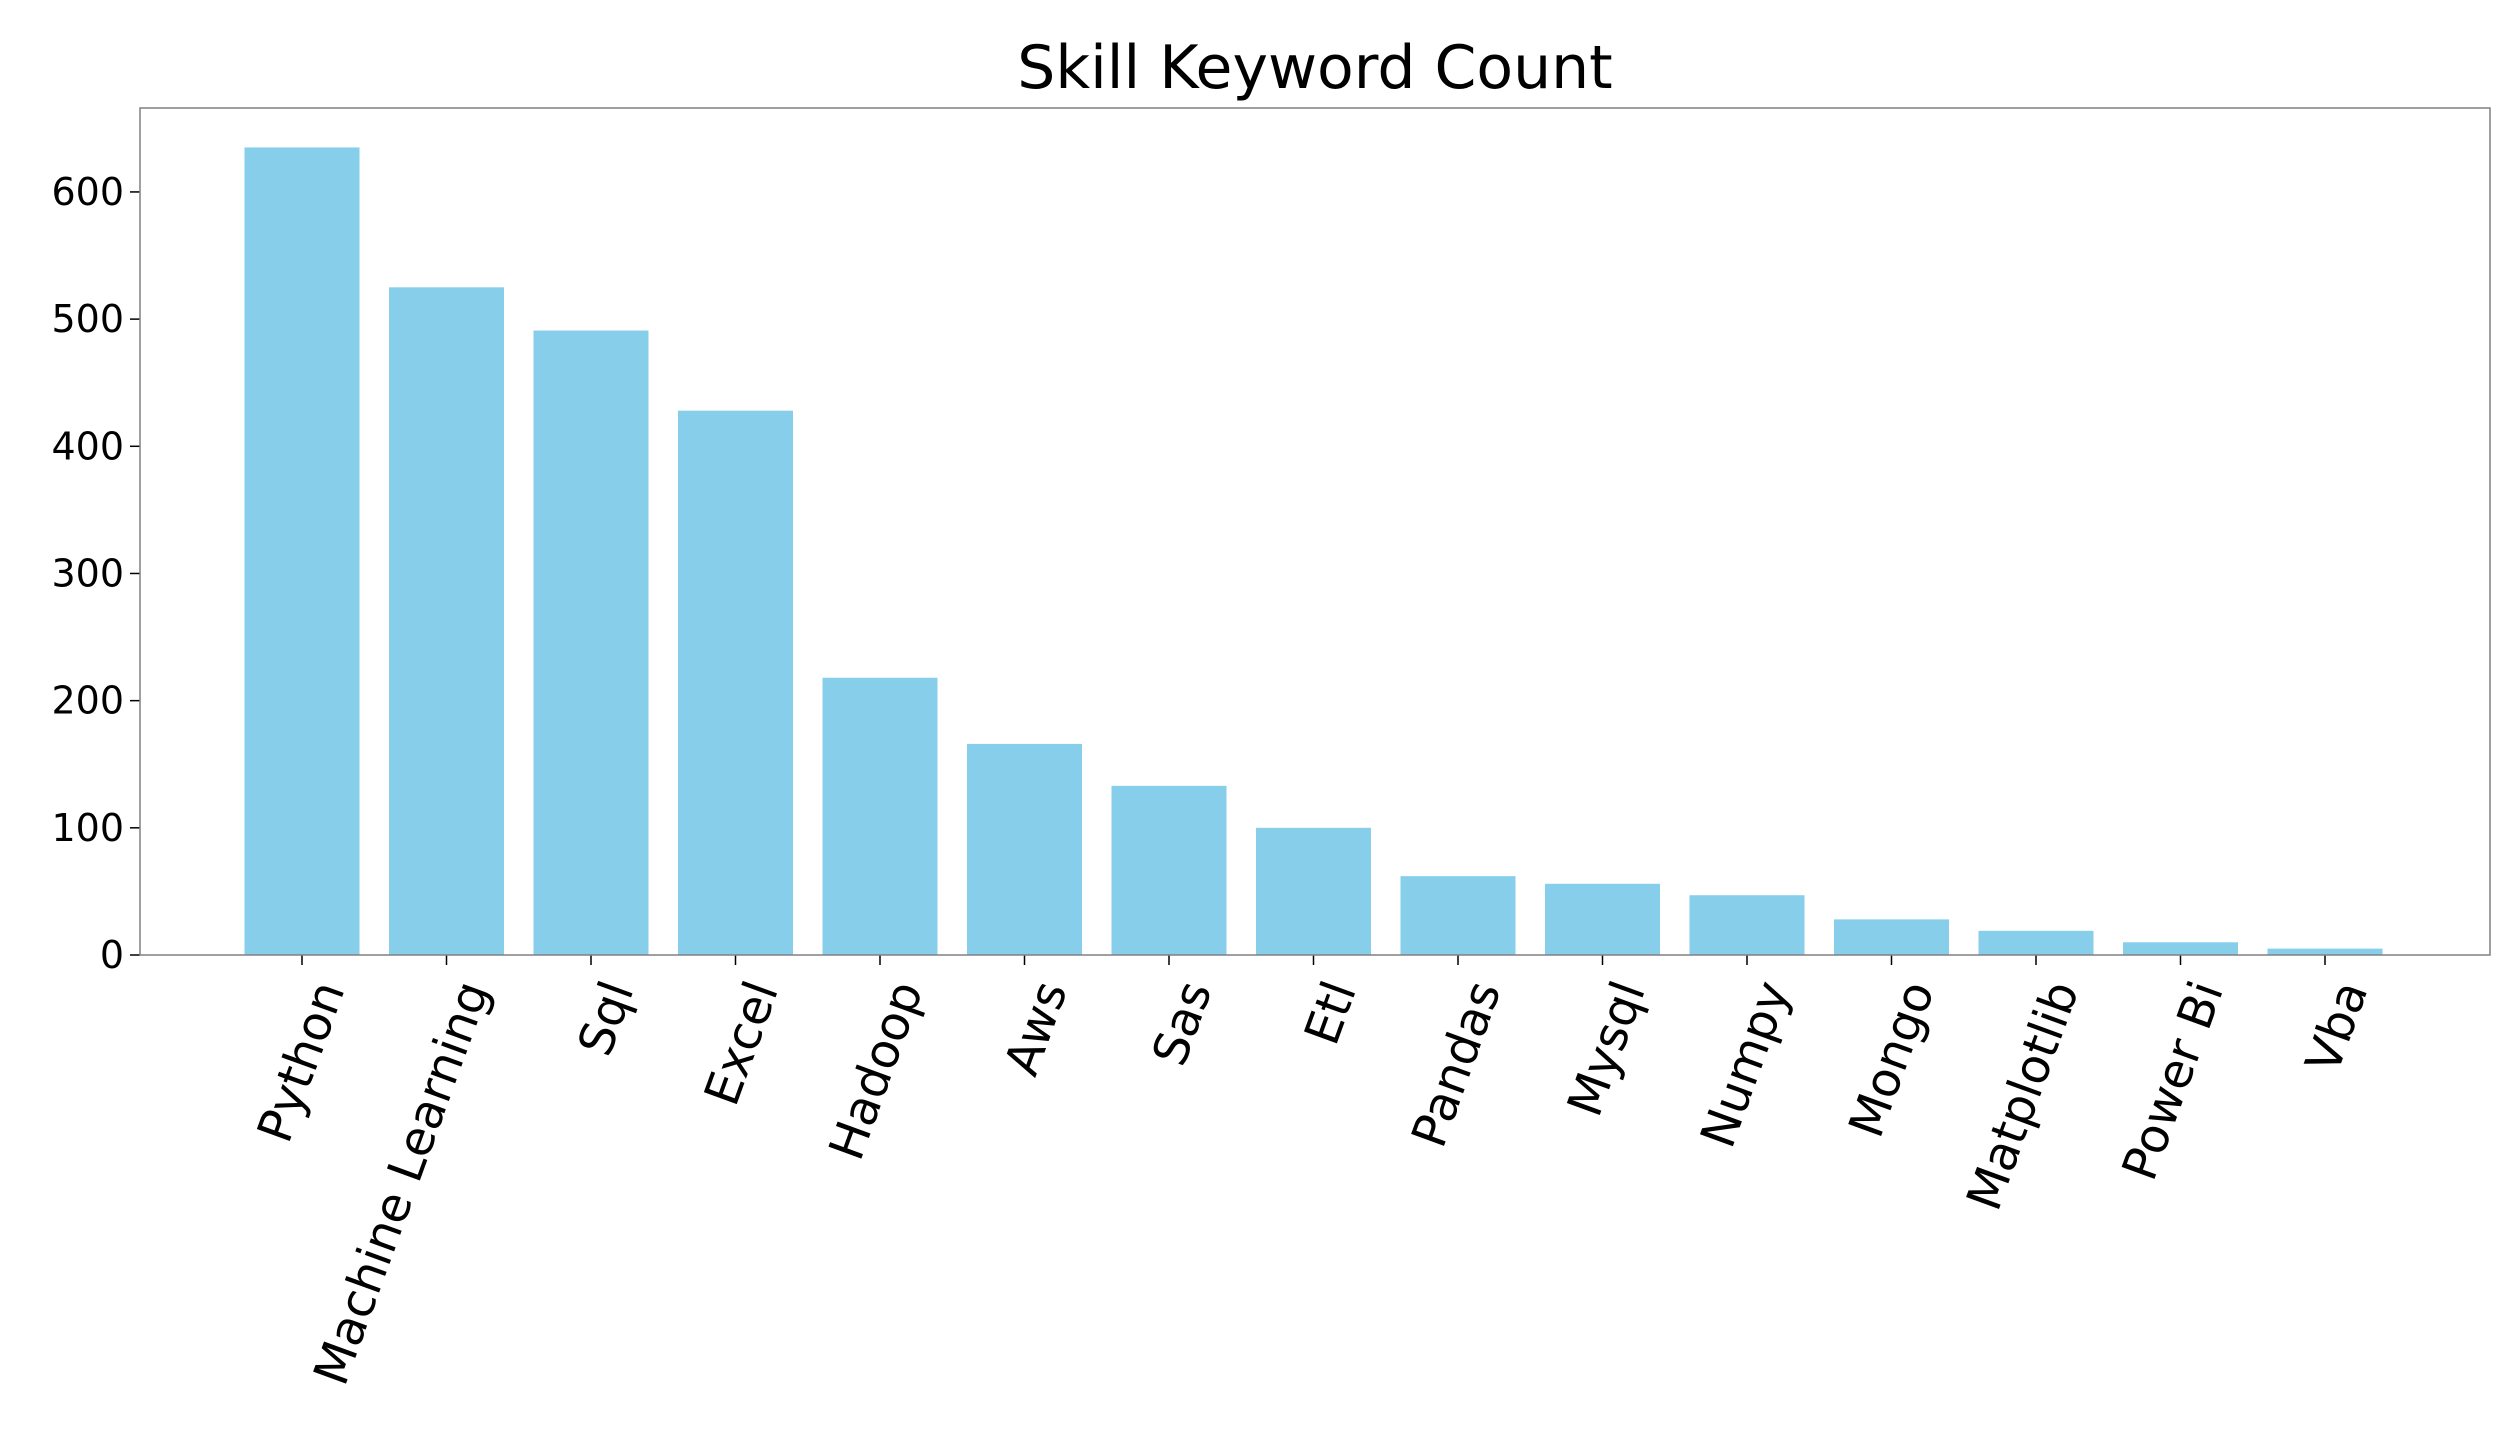 This screenshot has height=1444, width=2520. What do you see at coordinates (302, 551) in the screenshot?
I see `bar-python` at bounding box center [302, 551].